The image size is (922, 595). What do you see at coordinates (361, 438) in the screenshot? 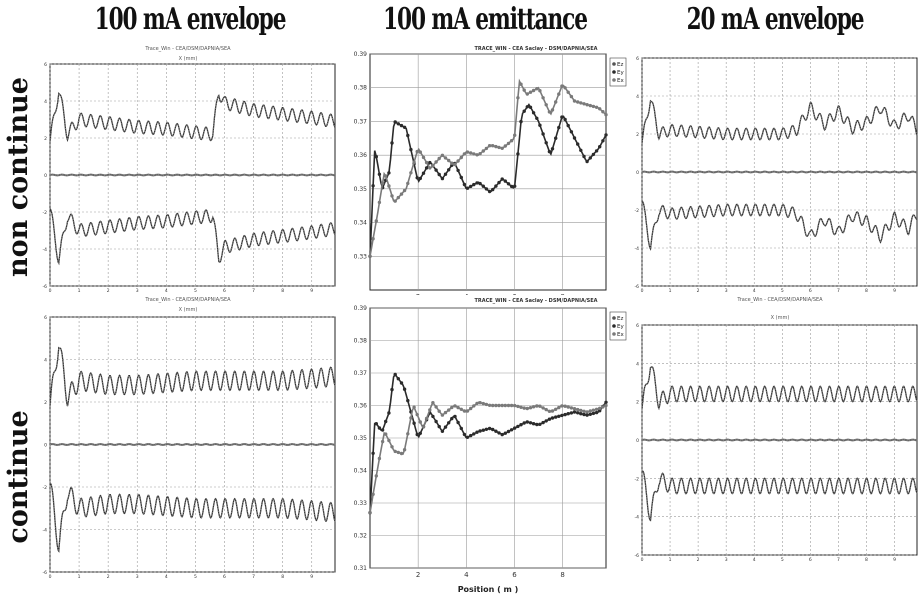
I see `y-tick-label: 0.35` at bounding box center [361, 438].